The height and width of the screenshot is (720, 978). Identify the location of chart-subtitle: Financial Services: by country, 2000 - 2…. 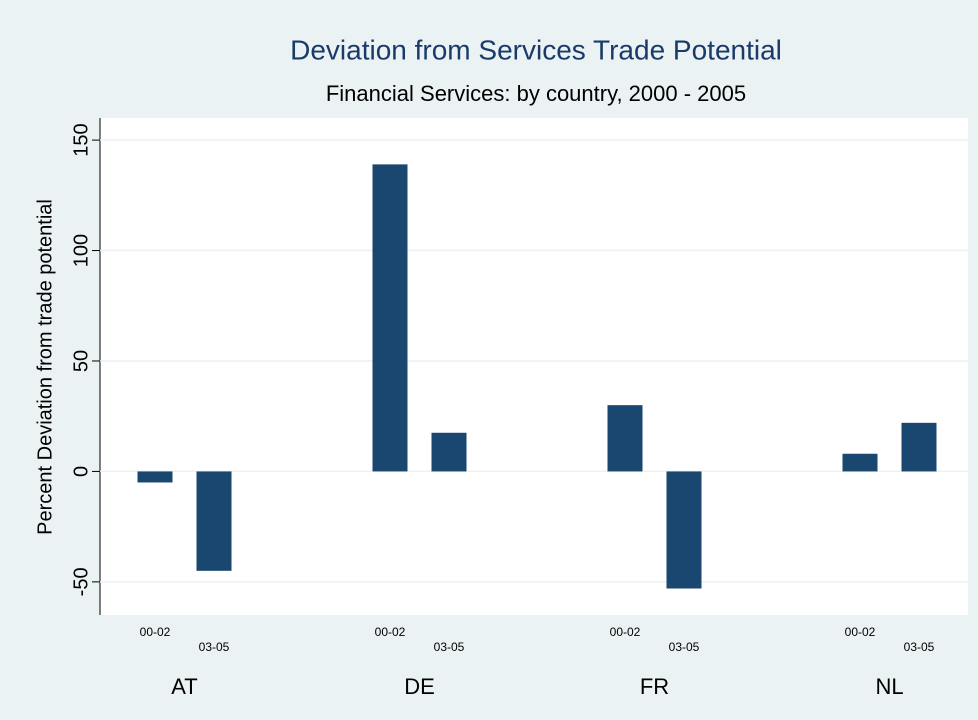
(536, 93).